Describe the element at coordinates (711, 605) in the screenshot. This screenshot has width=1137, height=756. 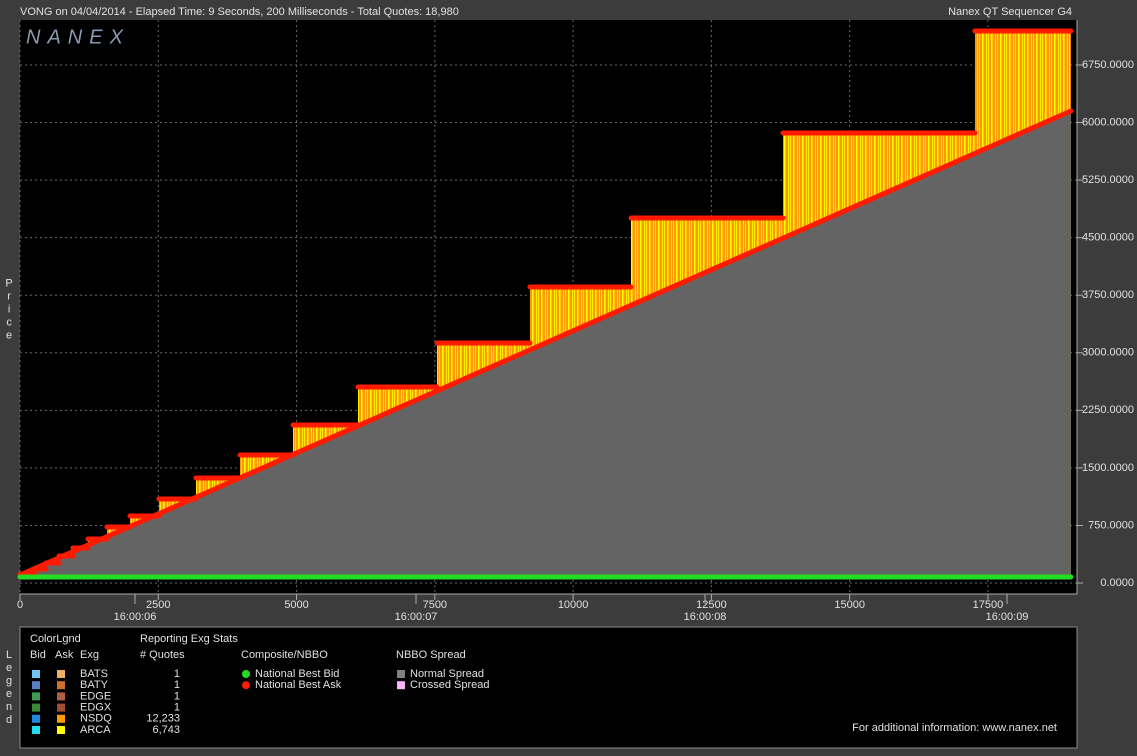
I see `x-tick-label: 12500` at that location.